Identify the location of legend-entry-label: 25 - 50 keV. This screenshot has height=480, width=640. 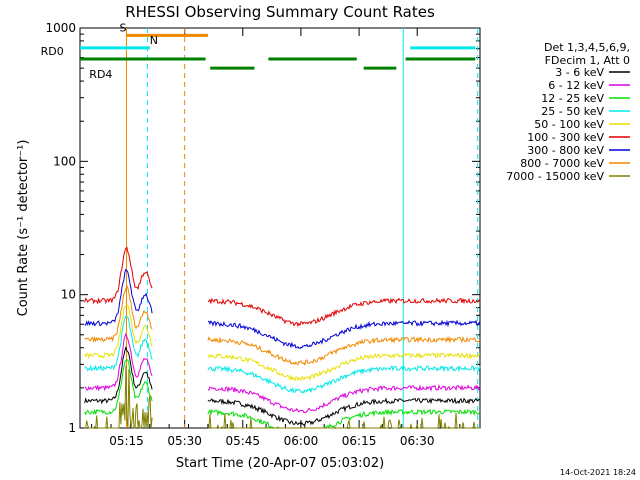
(572, 111).